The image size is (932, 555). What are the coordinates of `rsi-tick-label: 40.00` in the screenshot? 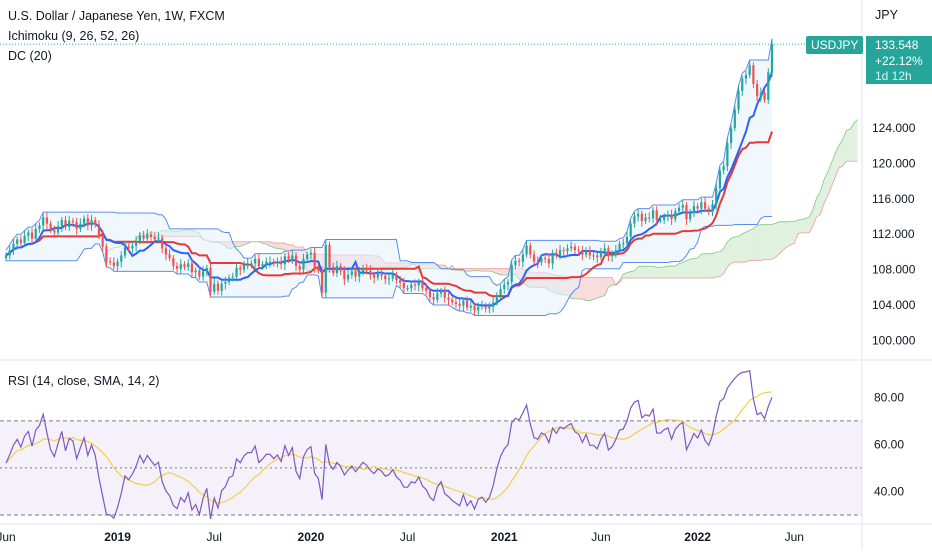 It's located at (889, 491).